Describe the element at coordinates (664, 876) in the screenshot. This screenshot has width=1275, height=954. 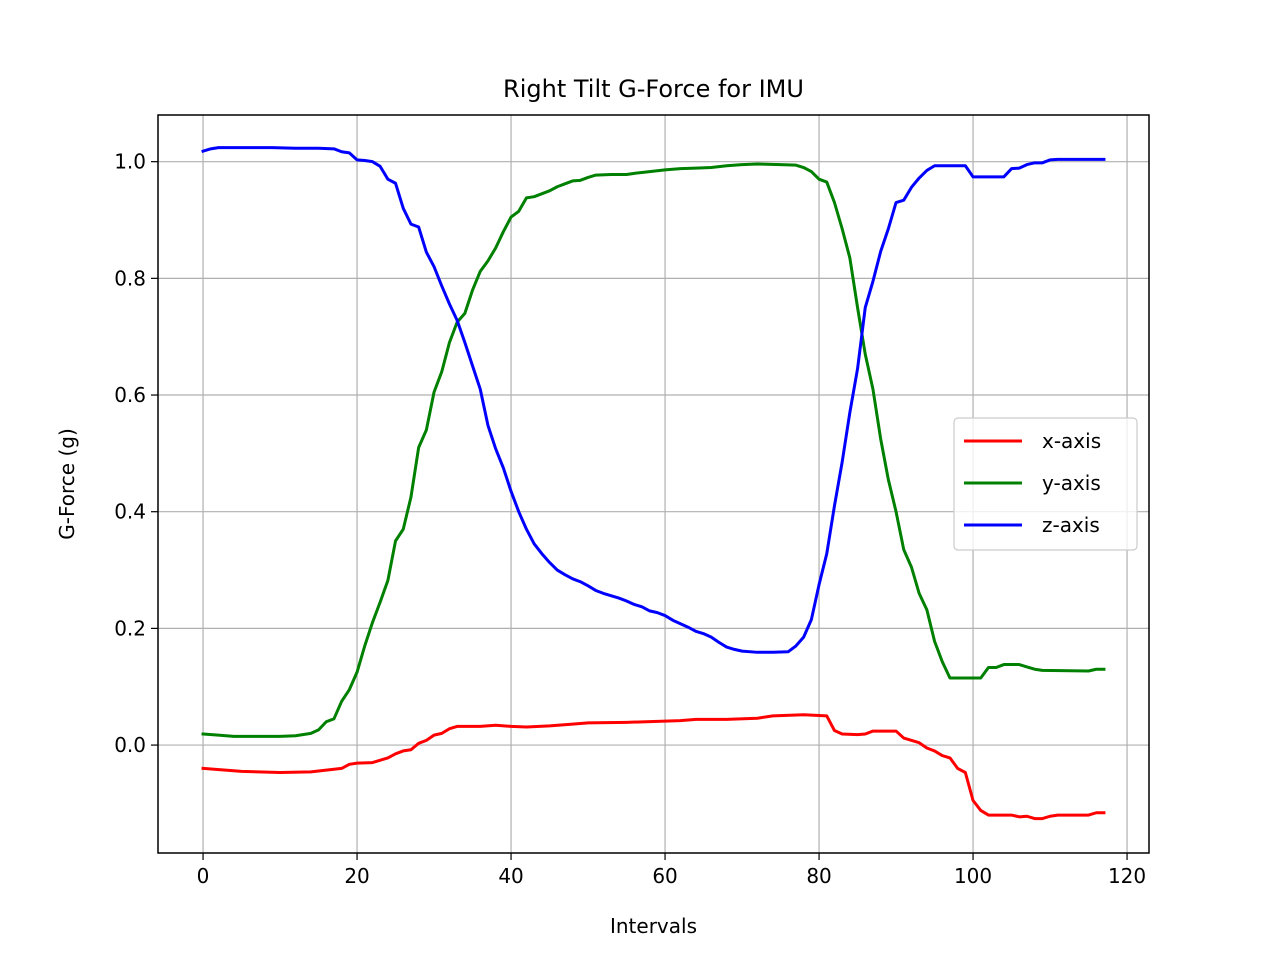
I see `x-tick-label: 60` at that location.